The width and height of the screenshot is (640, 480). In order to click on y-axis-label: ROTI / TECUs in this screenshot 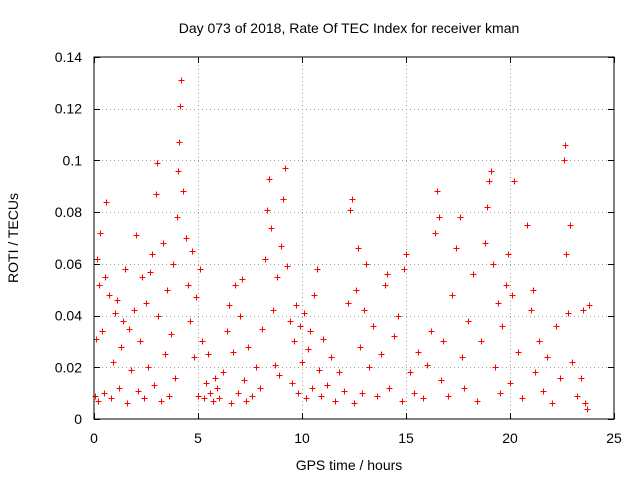, I will do `click(13, 238)`.